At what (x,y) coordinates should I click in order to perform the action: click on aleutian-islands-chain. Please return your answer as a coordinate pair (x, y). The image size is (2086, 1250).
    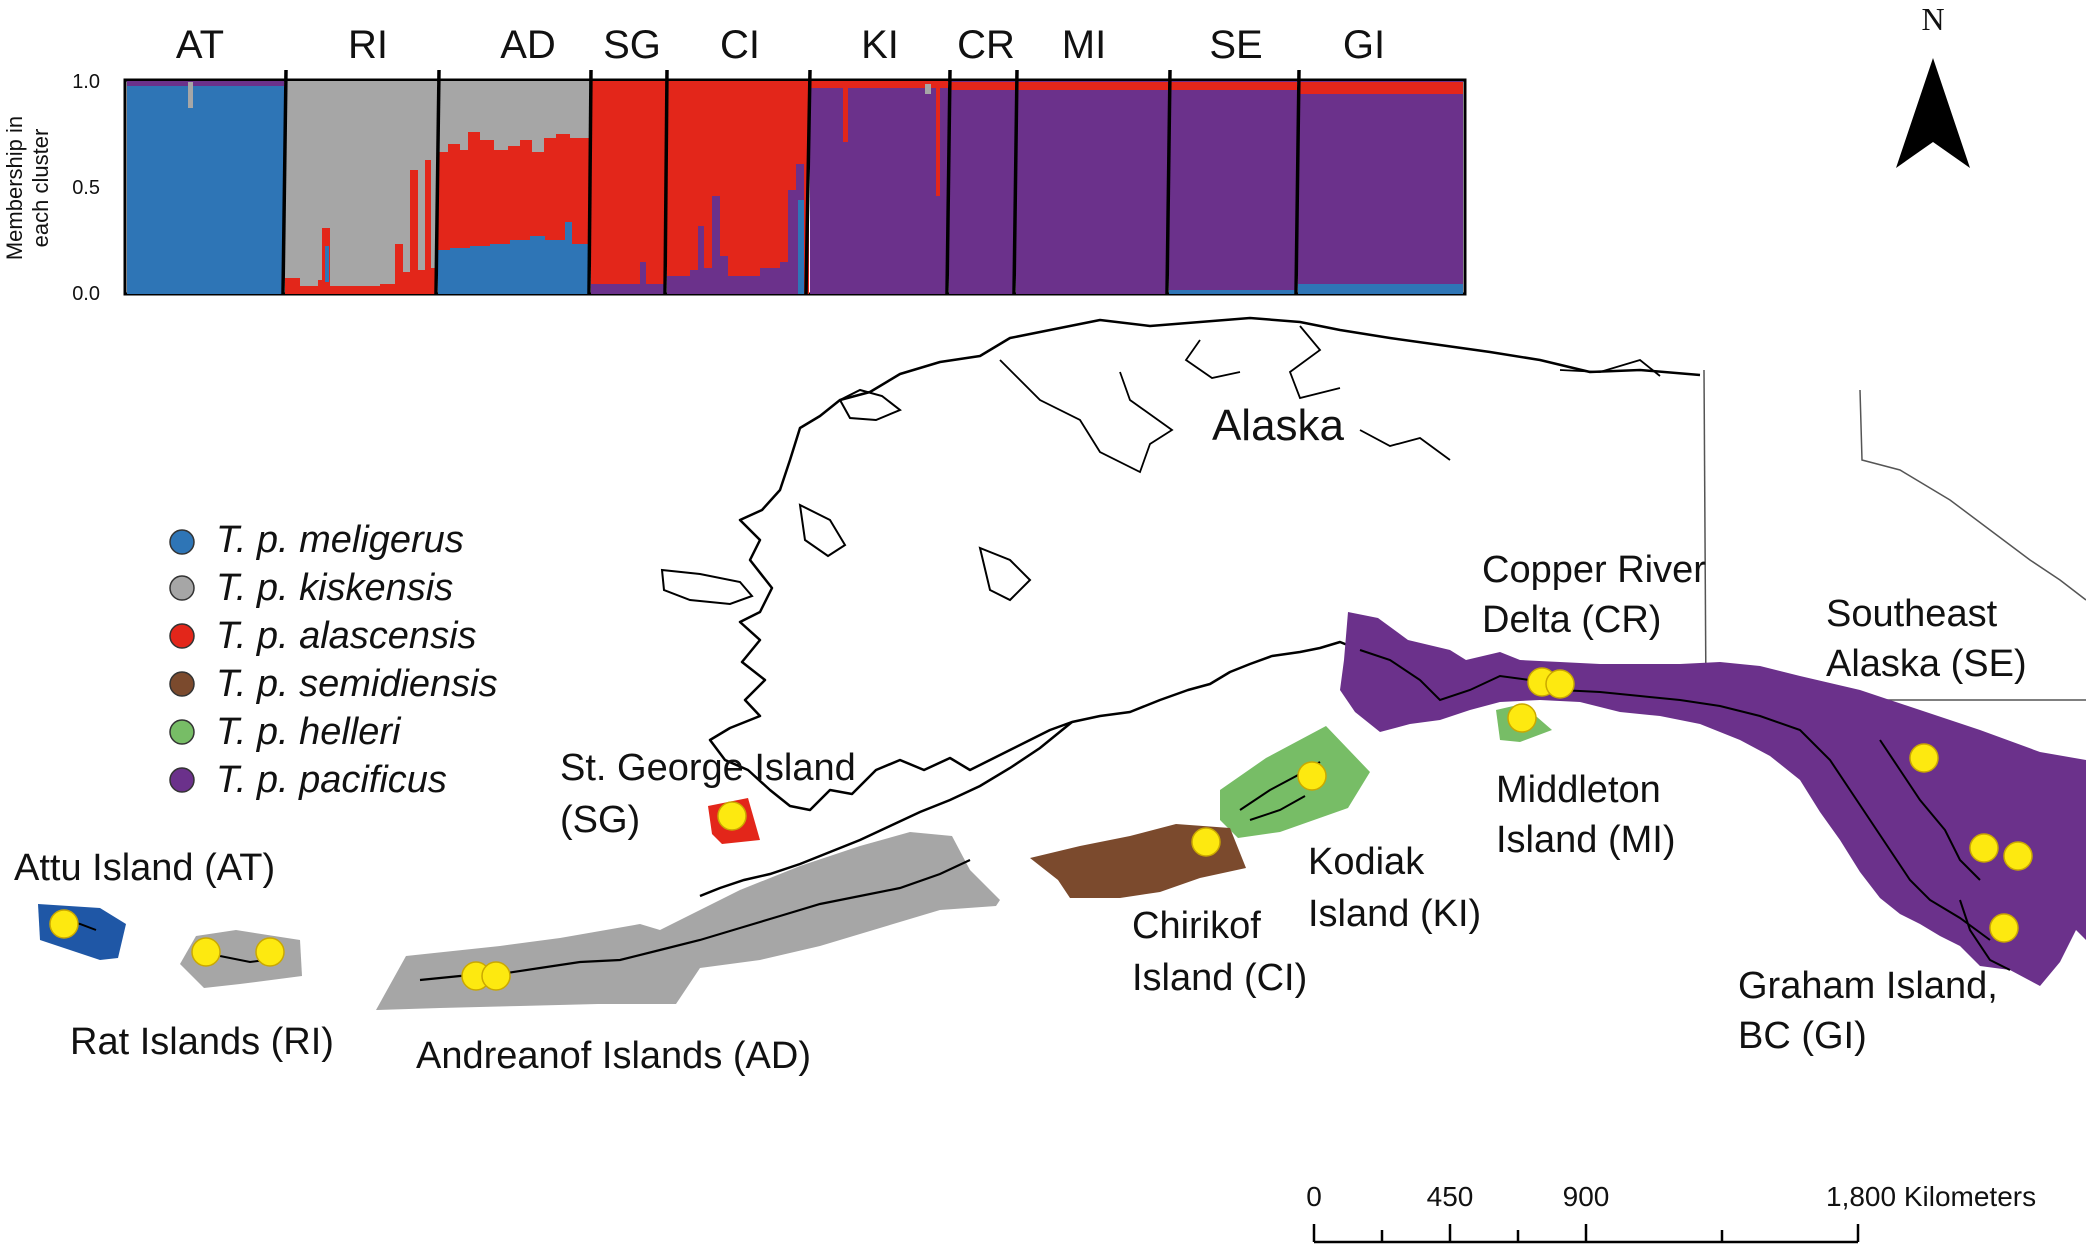
    Looking at the image, I should click on (695, 920).